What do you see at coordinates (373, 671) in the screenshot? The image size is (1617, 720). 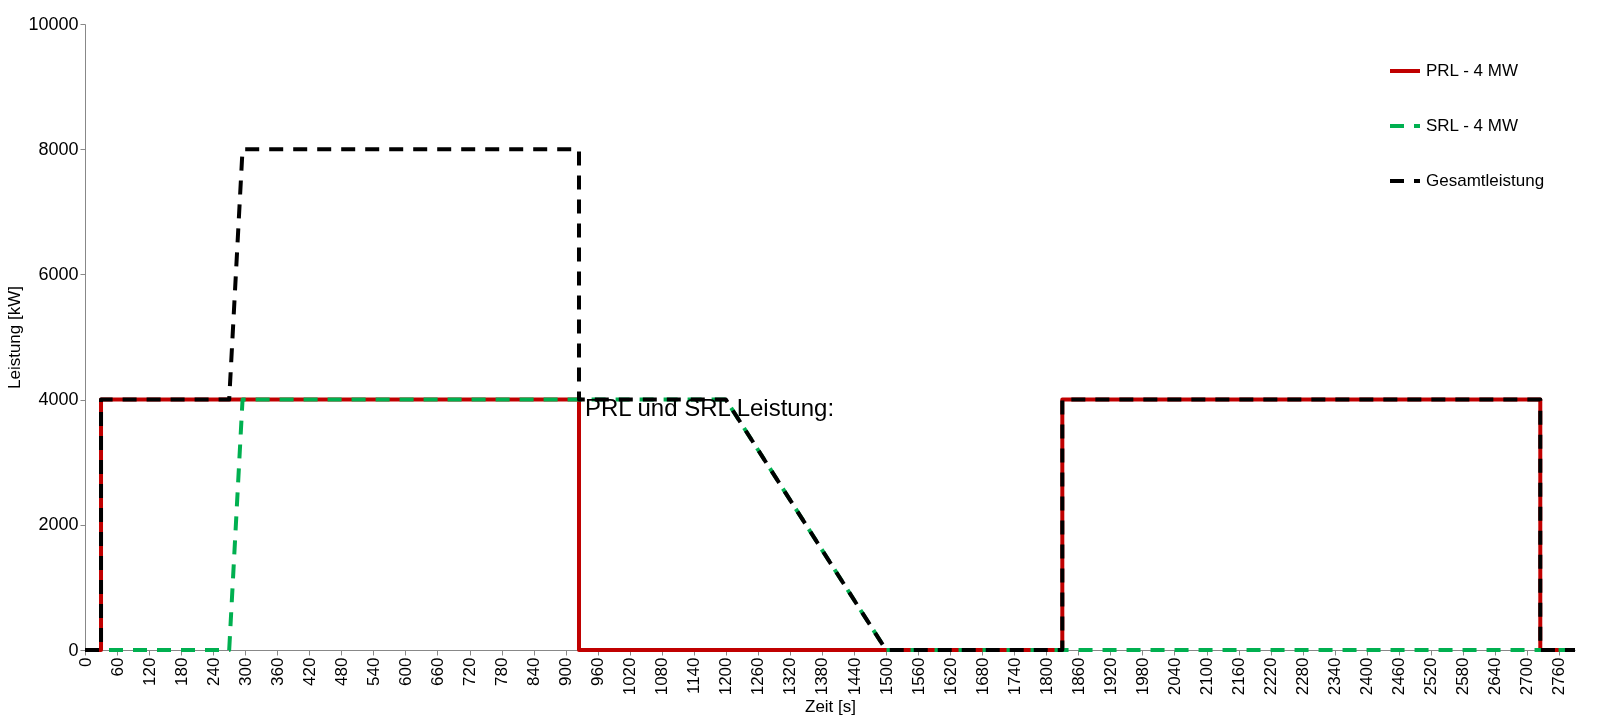 I see `x-tick-label: 540` at bounding box center [373, 671].